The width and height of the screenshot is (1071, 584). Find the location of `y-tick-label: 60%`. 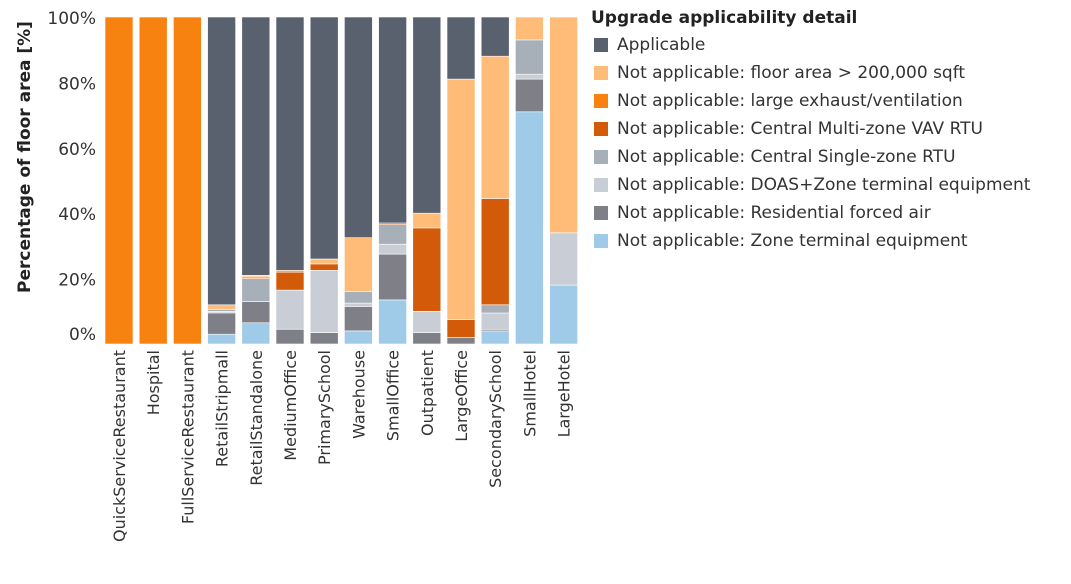

y-tick-label: 60% is located at coordinates (77, 150).